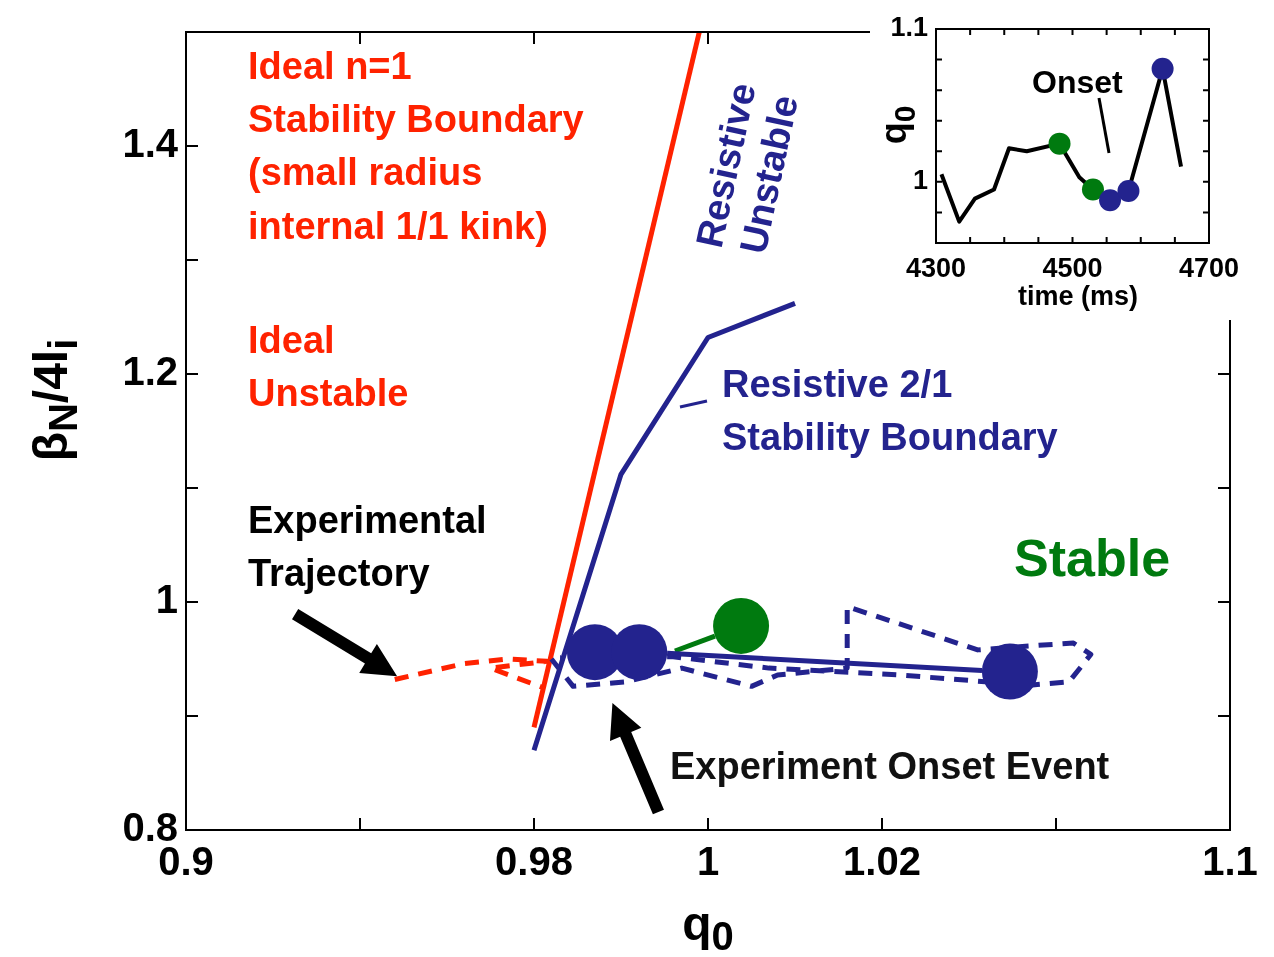  Describe the element at coordinates (534, 861) in the screenshot. I see `x-tick-label: 0.98` at that location.